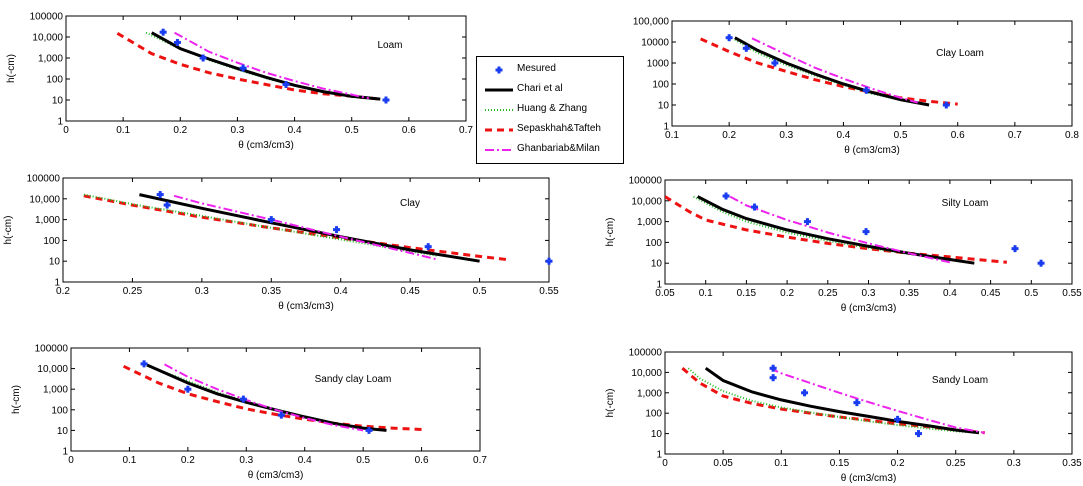 The image size is (1083, 486). I want to click on x-tick-label: 0.45, so click(991, 293).